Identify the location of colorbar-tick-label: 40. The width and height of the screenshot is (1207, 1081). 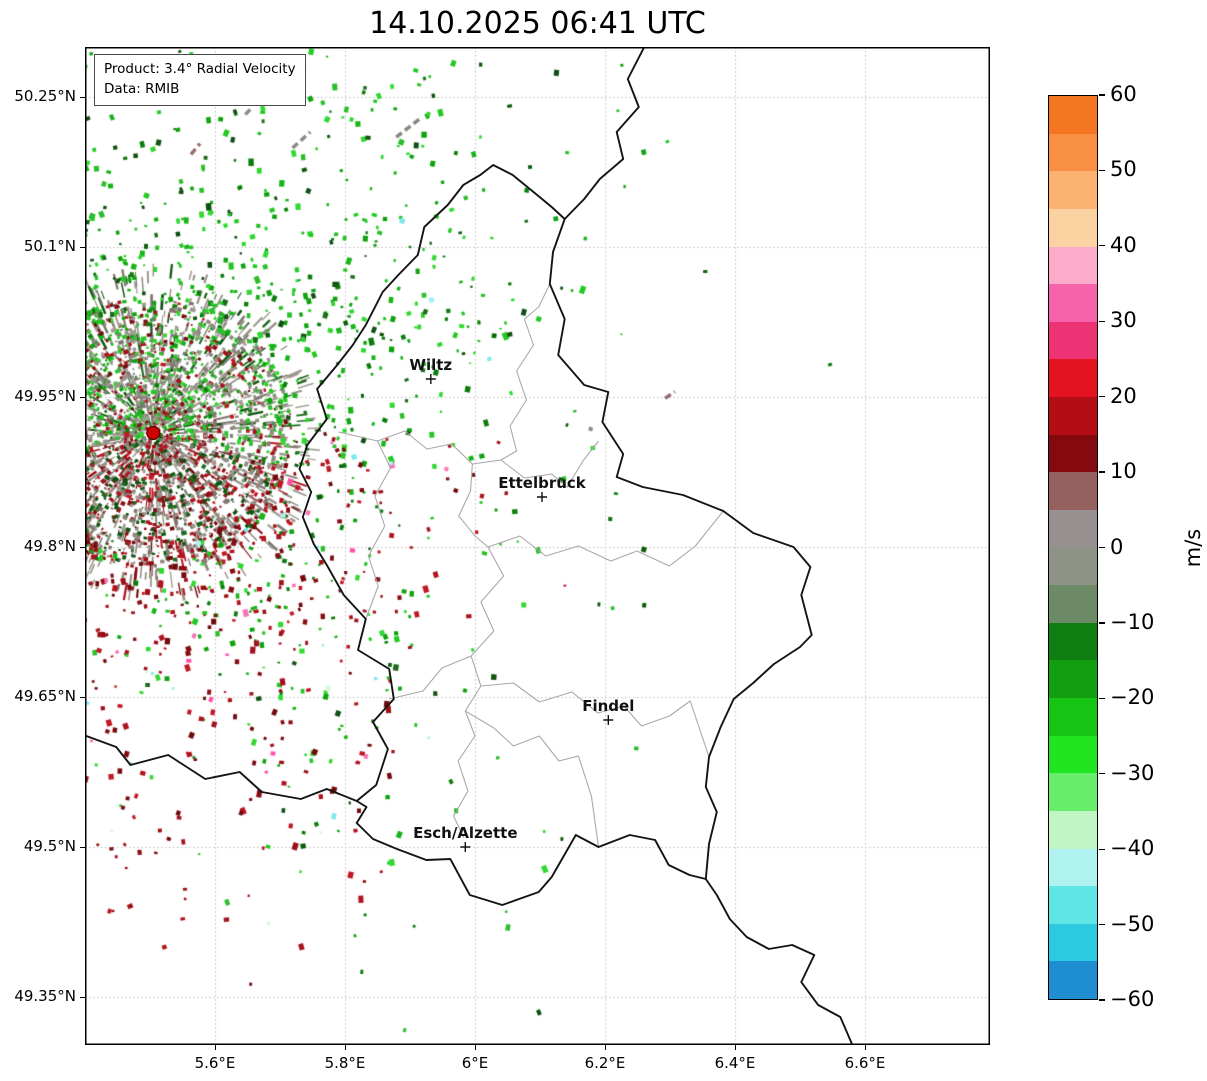
(1123, 244).